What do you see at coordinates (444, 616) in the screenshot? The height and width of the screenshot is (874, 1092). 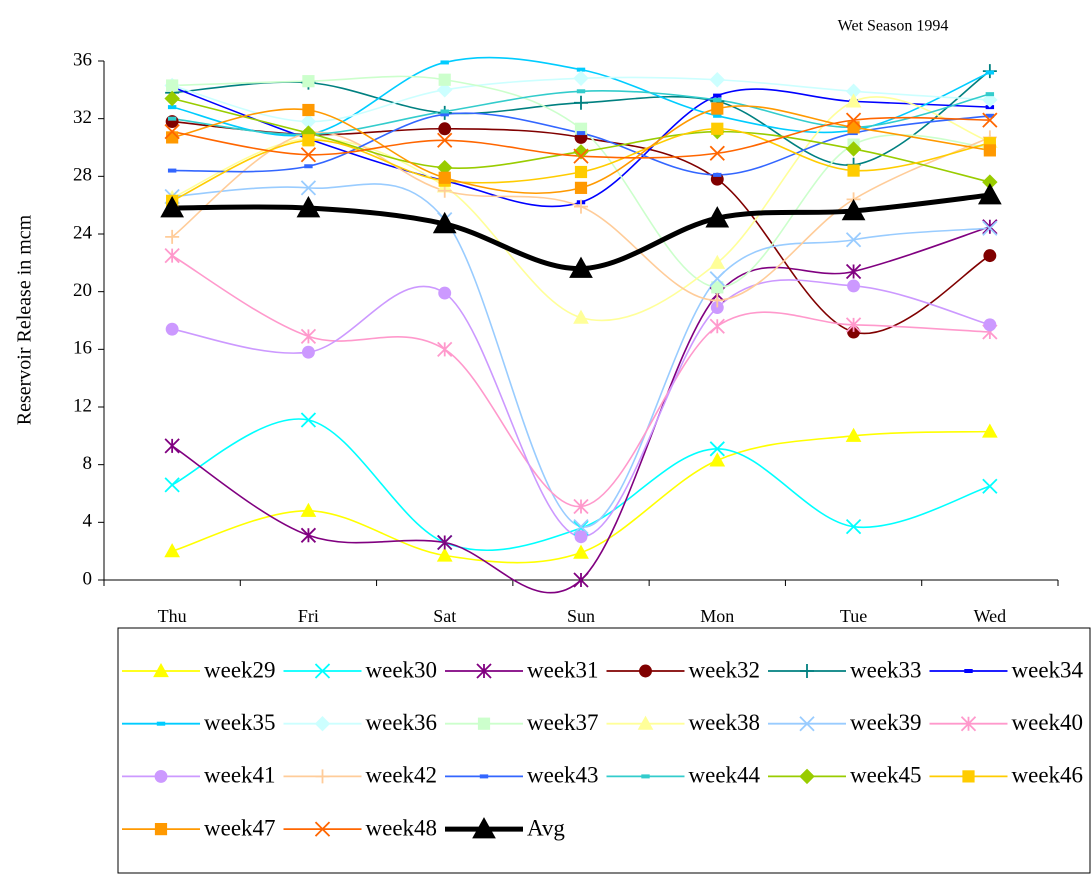 I see `x-tick-label: Sat` at bounding box center [444, 616].